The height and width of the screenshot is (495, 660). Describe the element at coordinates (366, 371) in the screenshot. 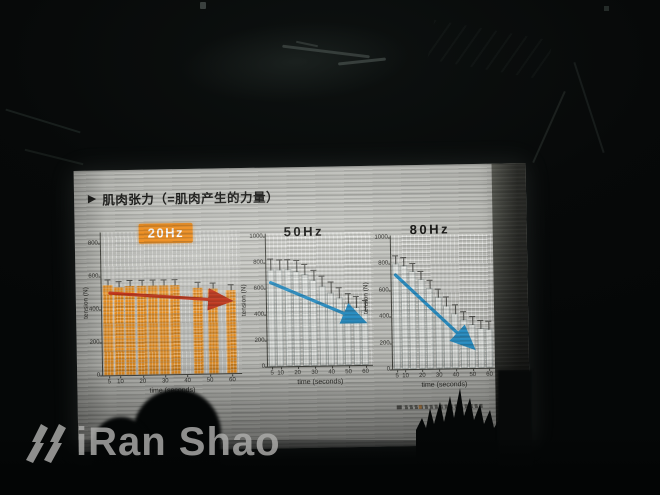

I see `x-tick-label: 60` at that location.